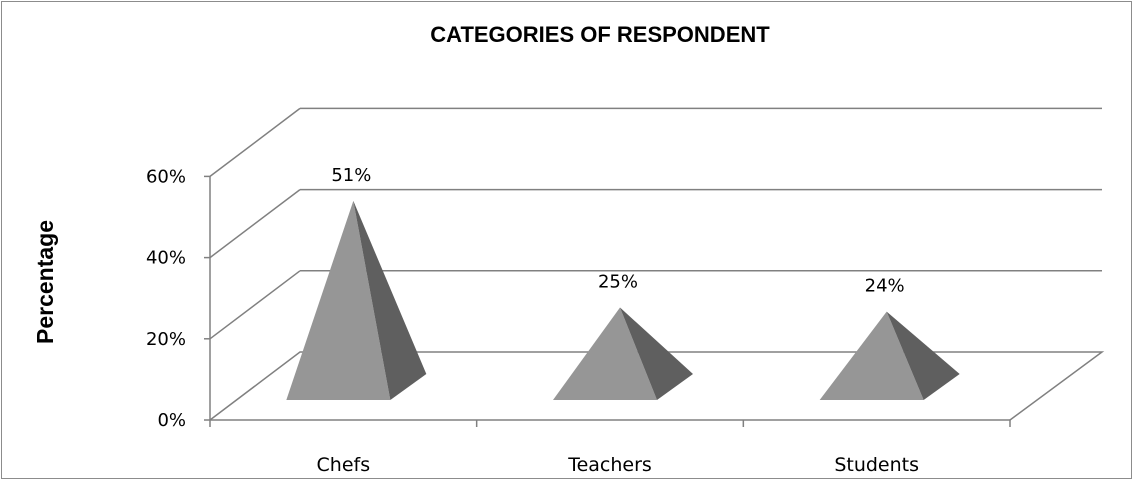  What do you see at coordinates (351, 175) in the screenshot?
I see `data-label: 51%` at bounding box center [351, 175].